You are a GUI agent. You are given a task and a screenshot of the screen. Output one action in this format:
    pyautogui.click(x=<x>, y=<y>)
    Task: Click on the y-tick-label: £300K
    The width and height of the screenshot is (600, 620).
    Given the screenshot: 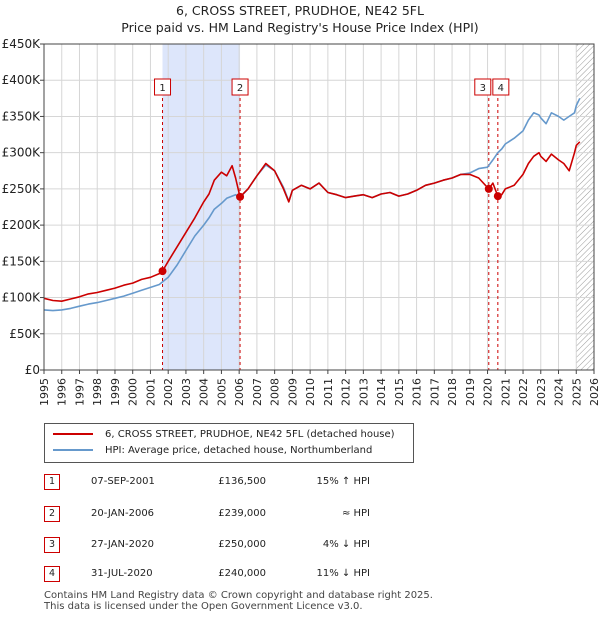 What is the action you would take?
    pyautogui.click(x=22, y=153)
    